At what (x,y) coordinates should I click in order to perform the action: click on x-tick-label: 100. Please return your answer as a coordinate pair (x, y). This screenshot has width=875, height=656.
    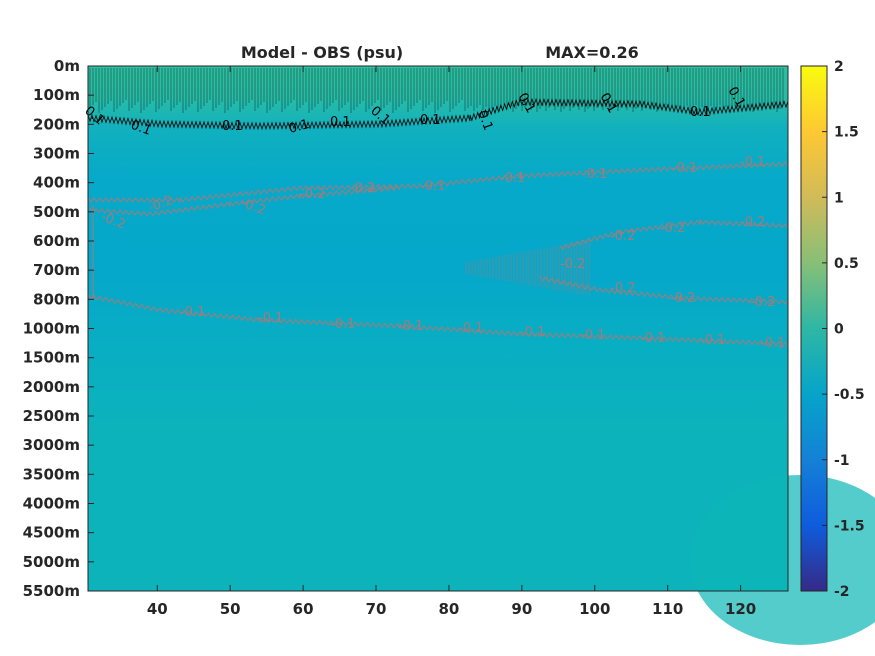
    Looking at the image, I should click on (594, 609).